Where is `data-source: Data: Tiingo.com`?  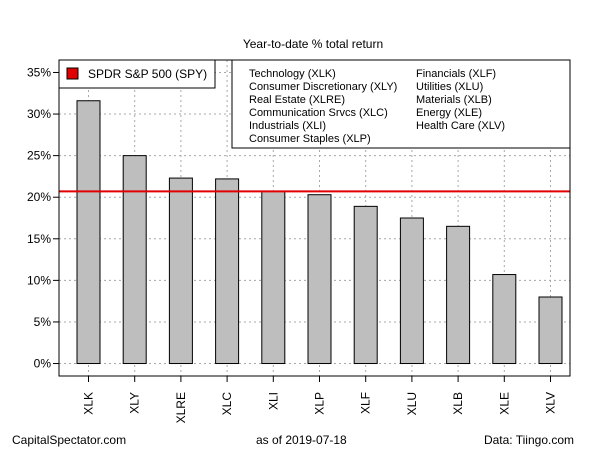
data-source: Data: Tiingo.com is located at coordinates (528, 440).